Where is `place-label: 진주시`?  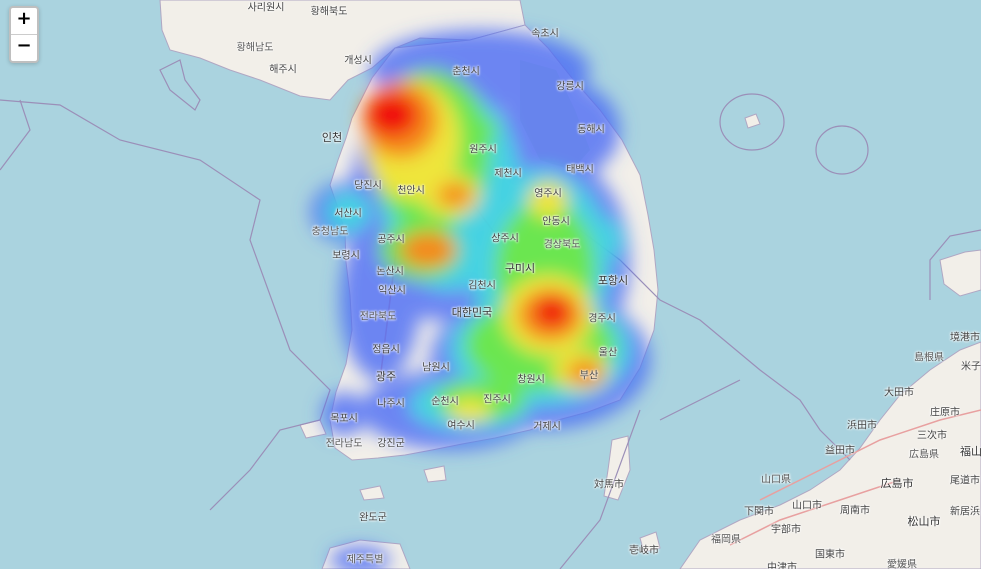
place-label: 진주시 is located at coordinates (497, 400).